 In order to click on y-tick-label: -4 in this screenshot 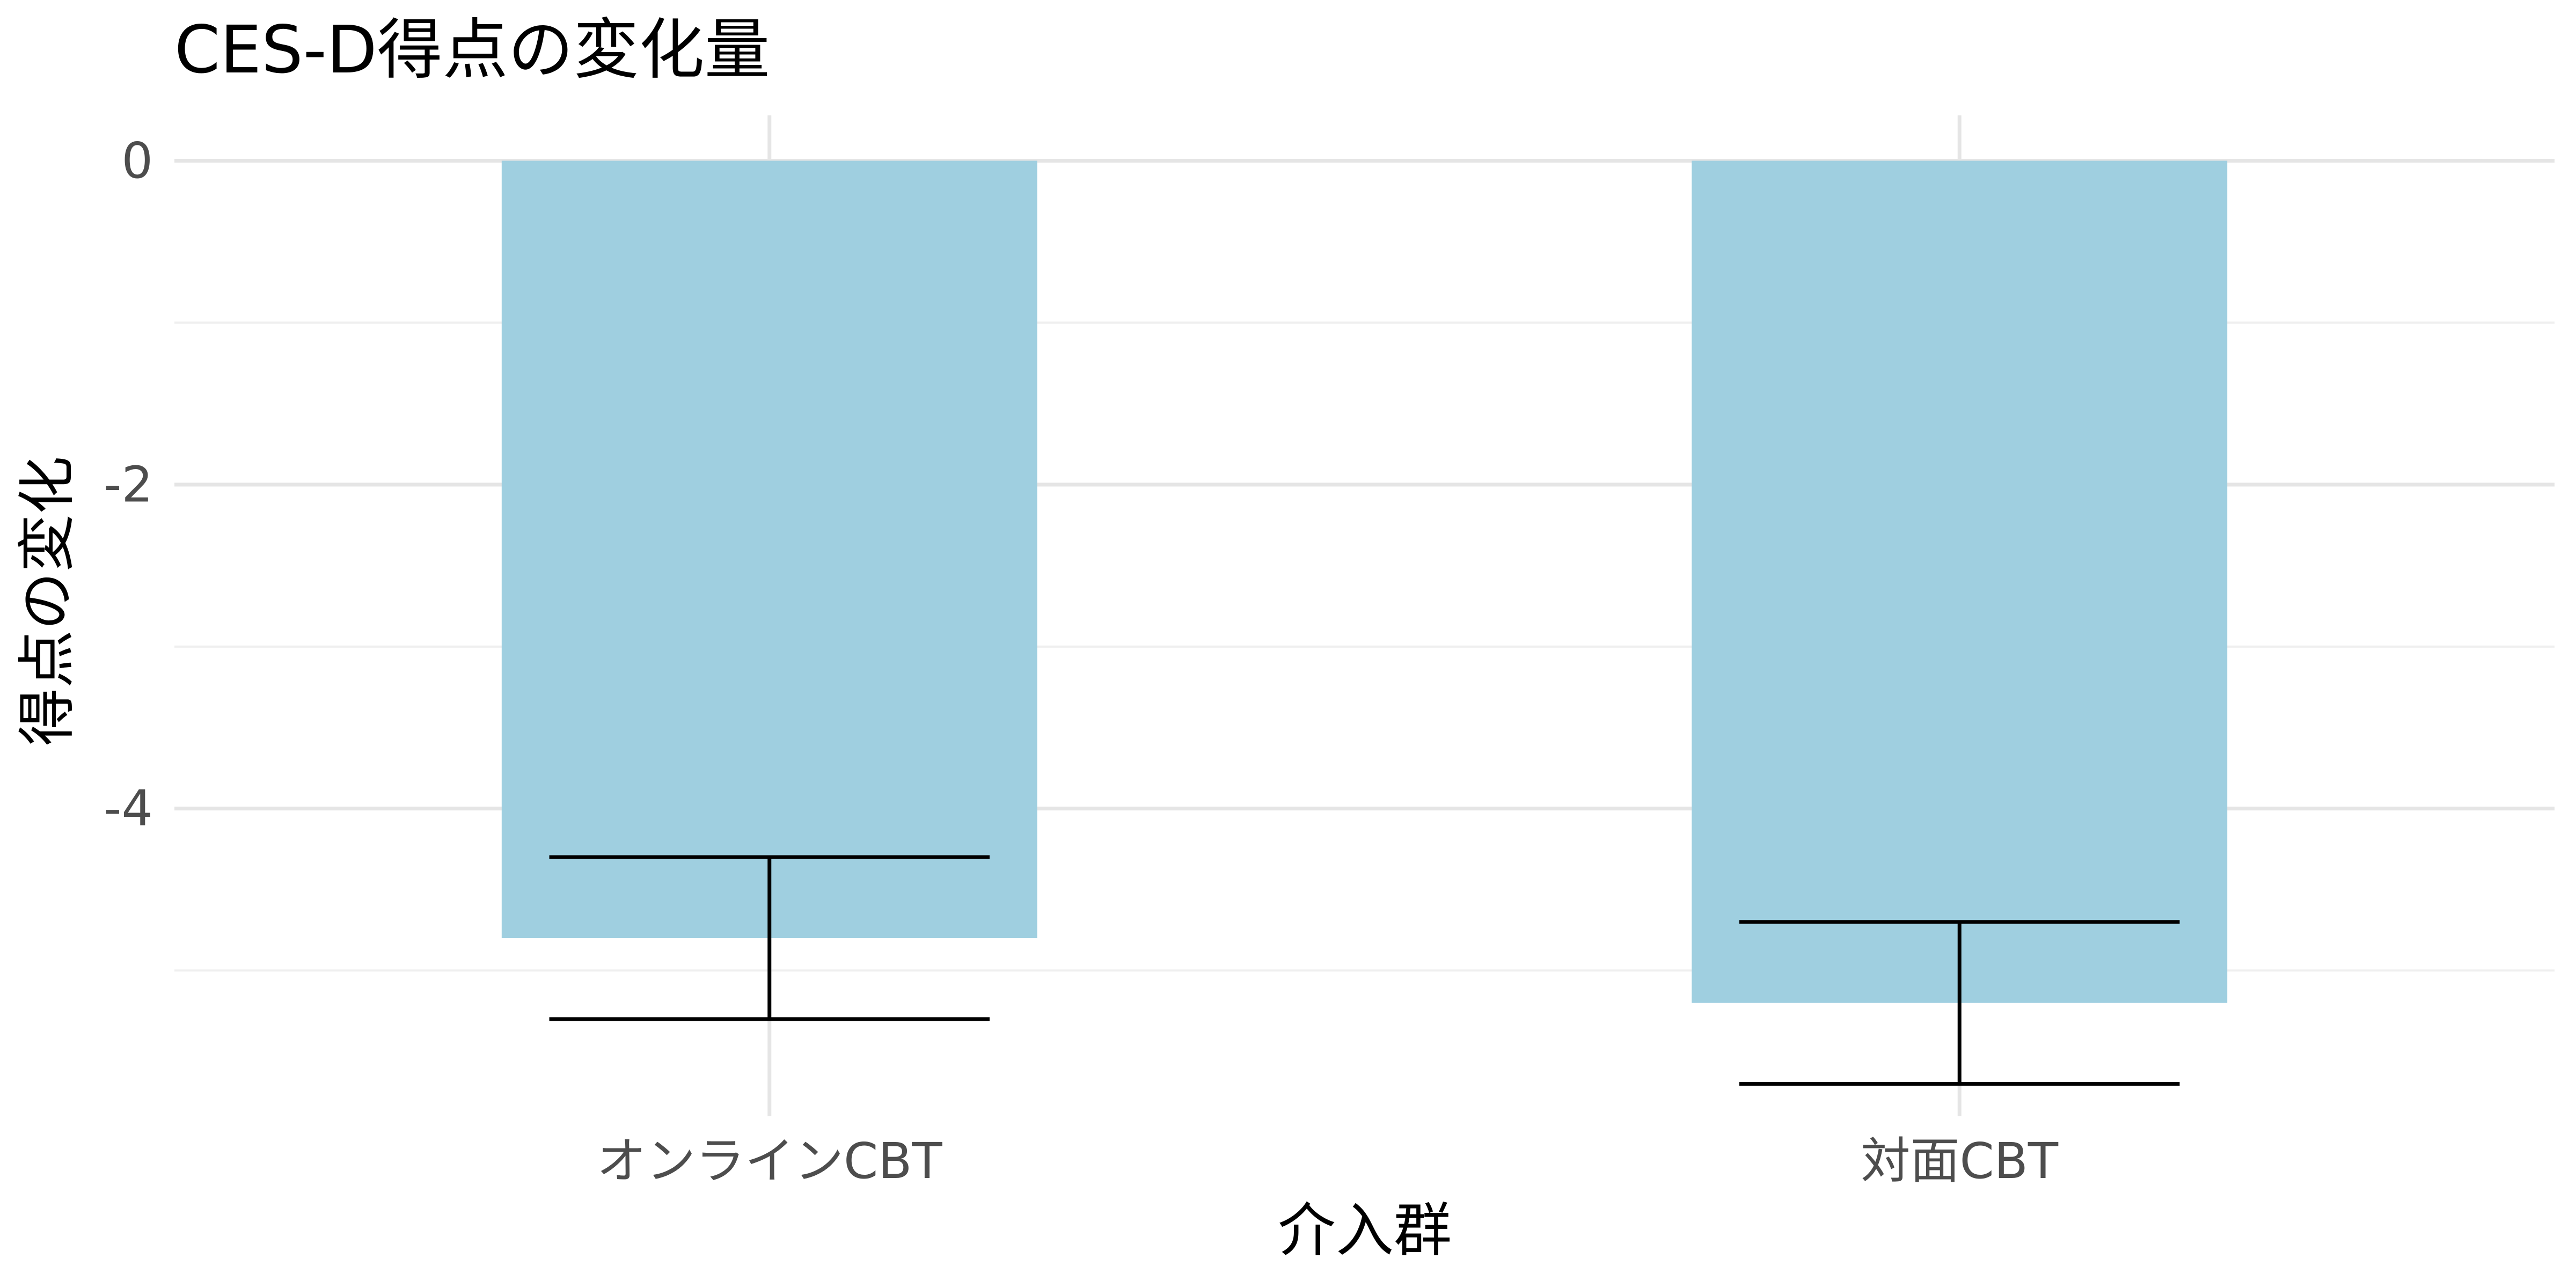, I will do `click(128, 808)`.